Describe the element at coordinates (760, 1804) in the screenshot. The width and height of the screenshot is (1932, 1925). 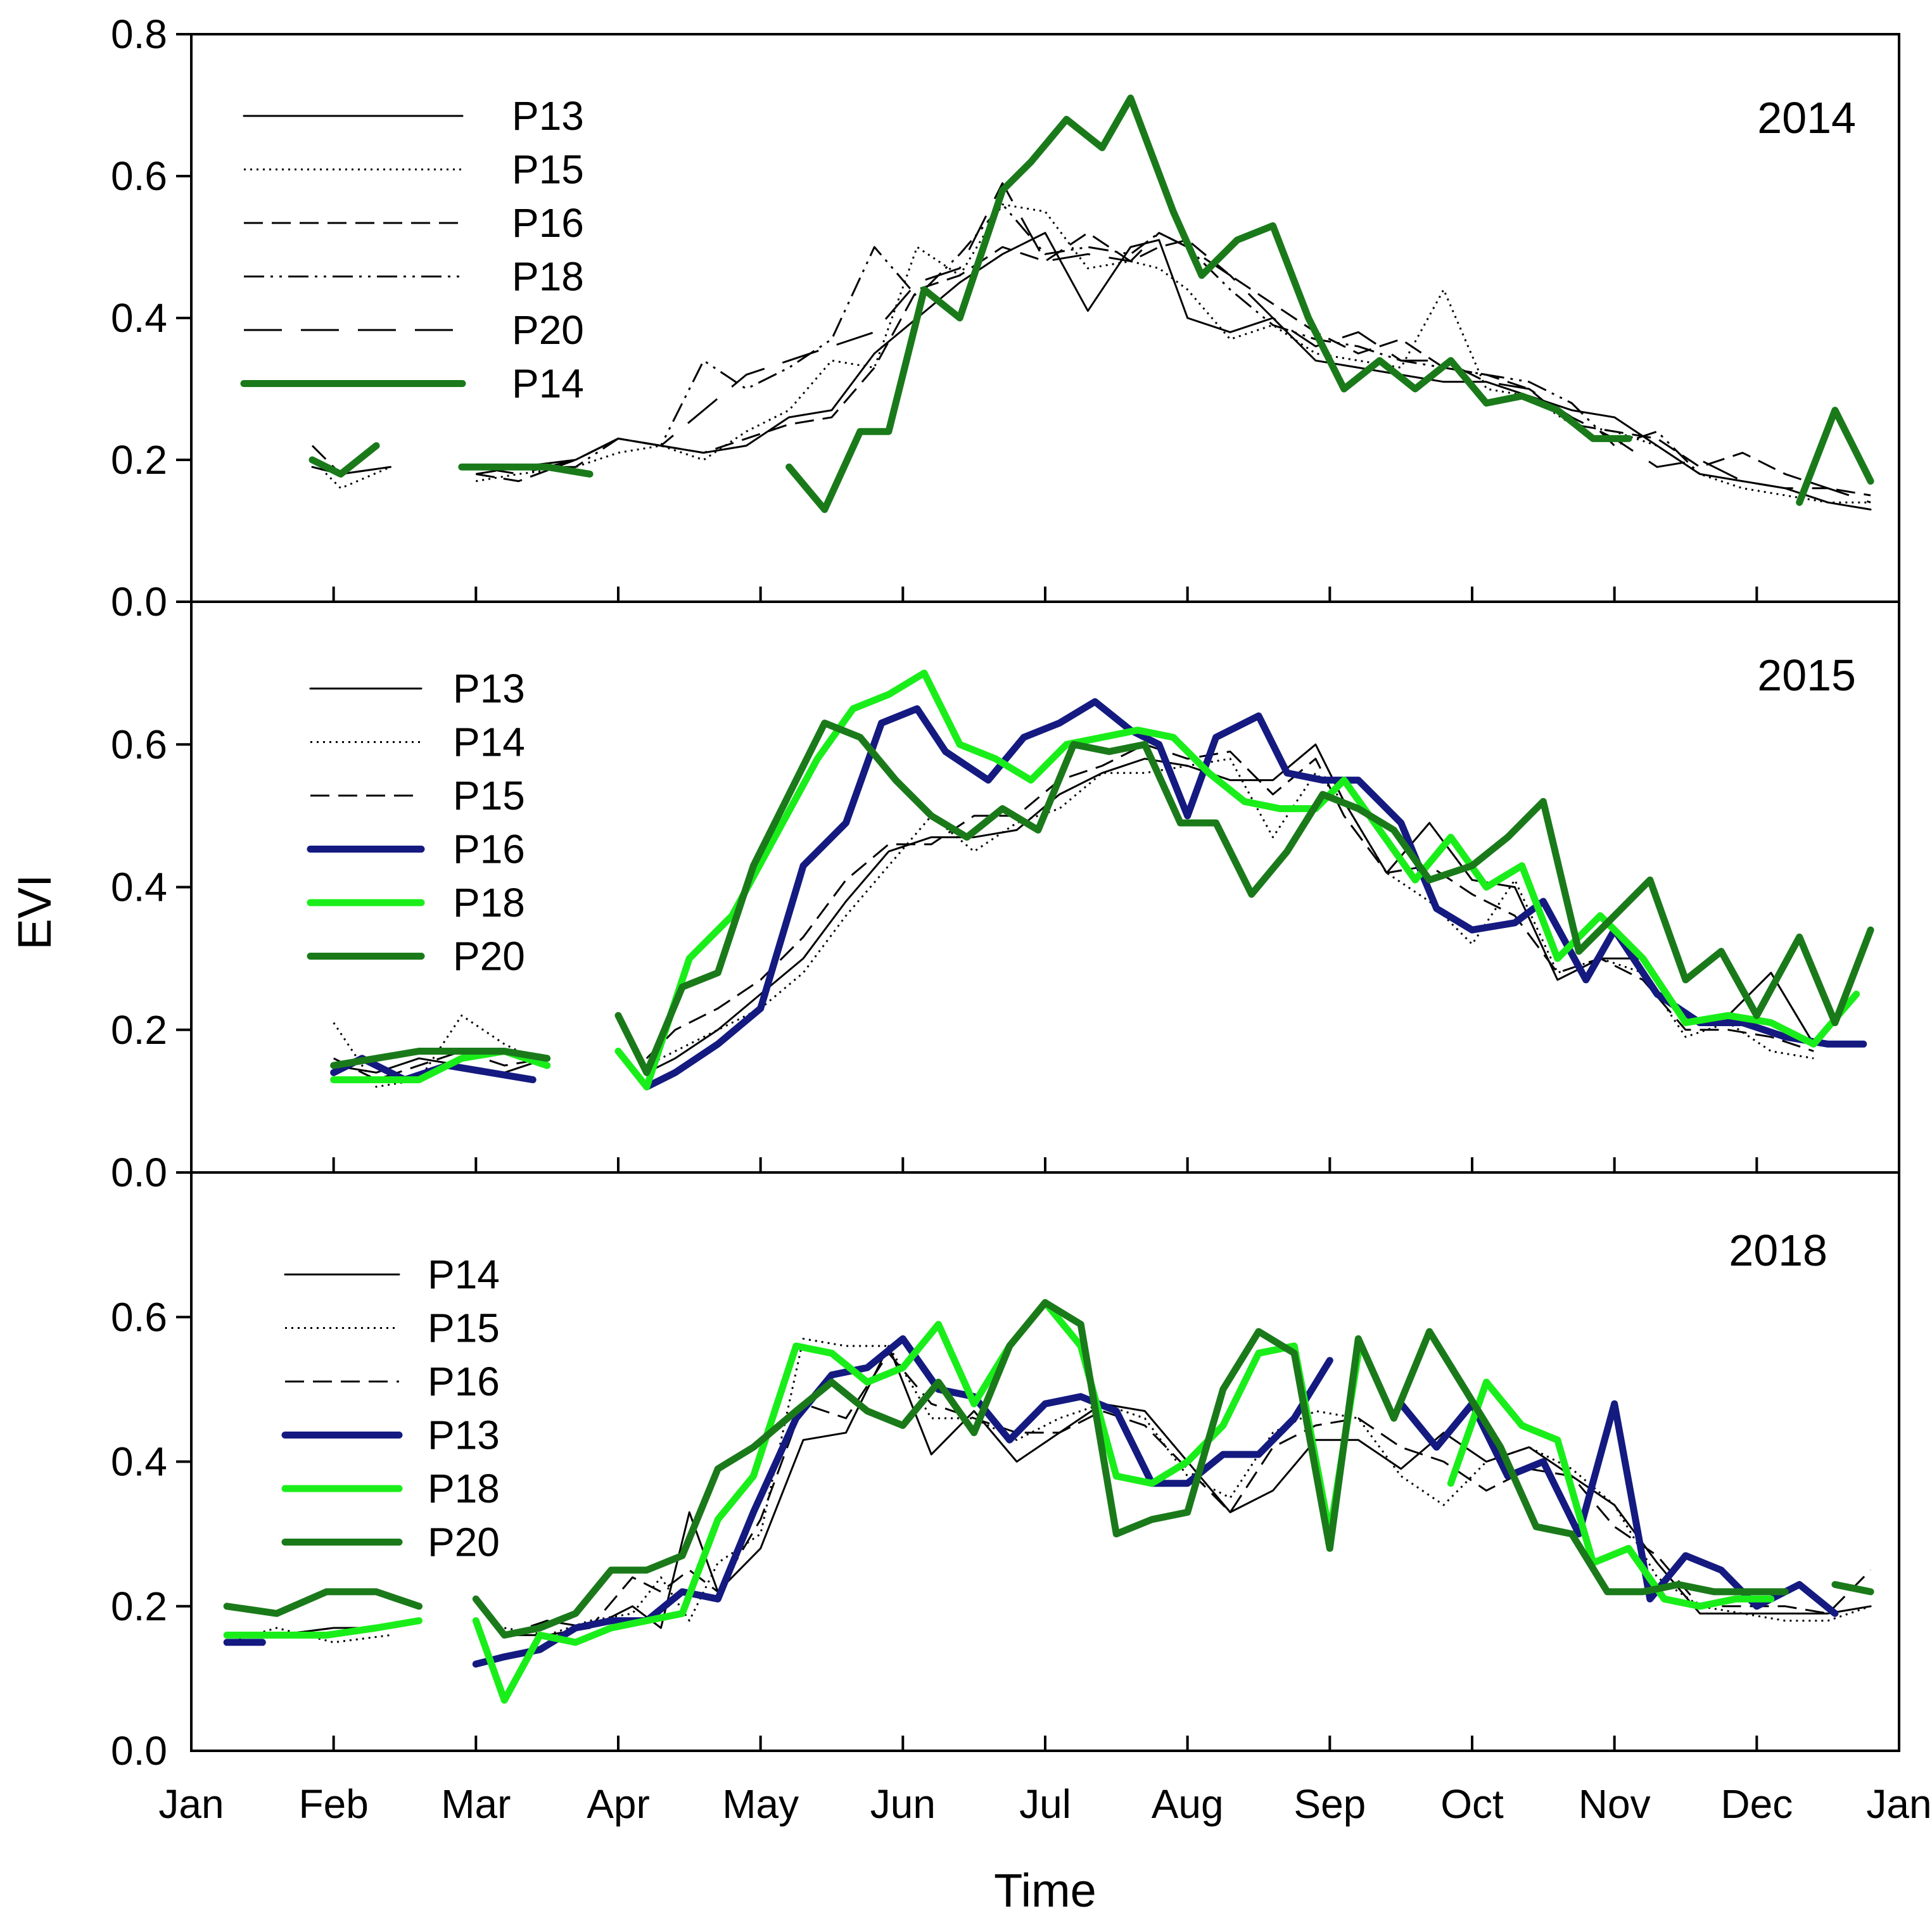
I see `x-tick-label: May` at that location.